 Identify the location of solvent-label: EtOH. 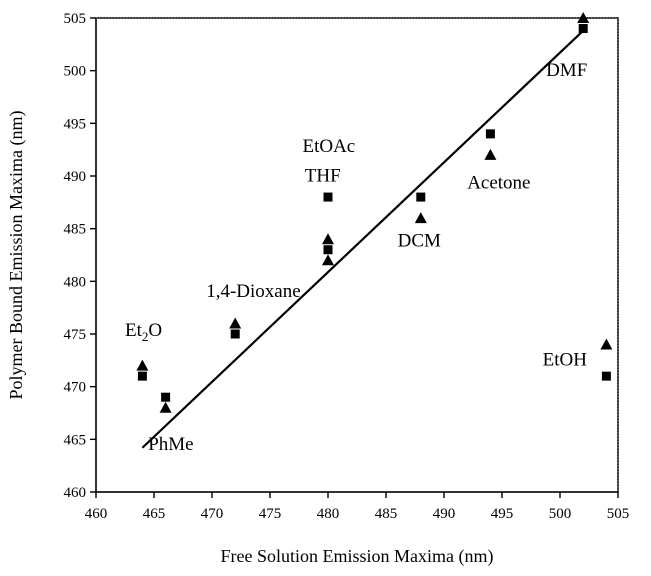
(565, 360).